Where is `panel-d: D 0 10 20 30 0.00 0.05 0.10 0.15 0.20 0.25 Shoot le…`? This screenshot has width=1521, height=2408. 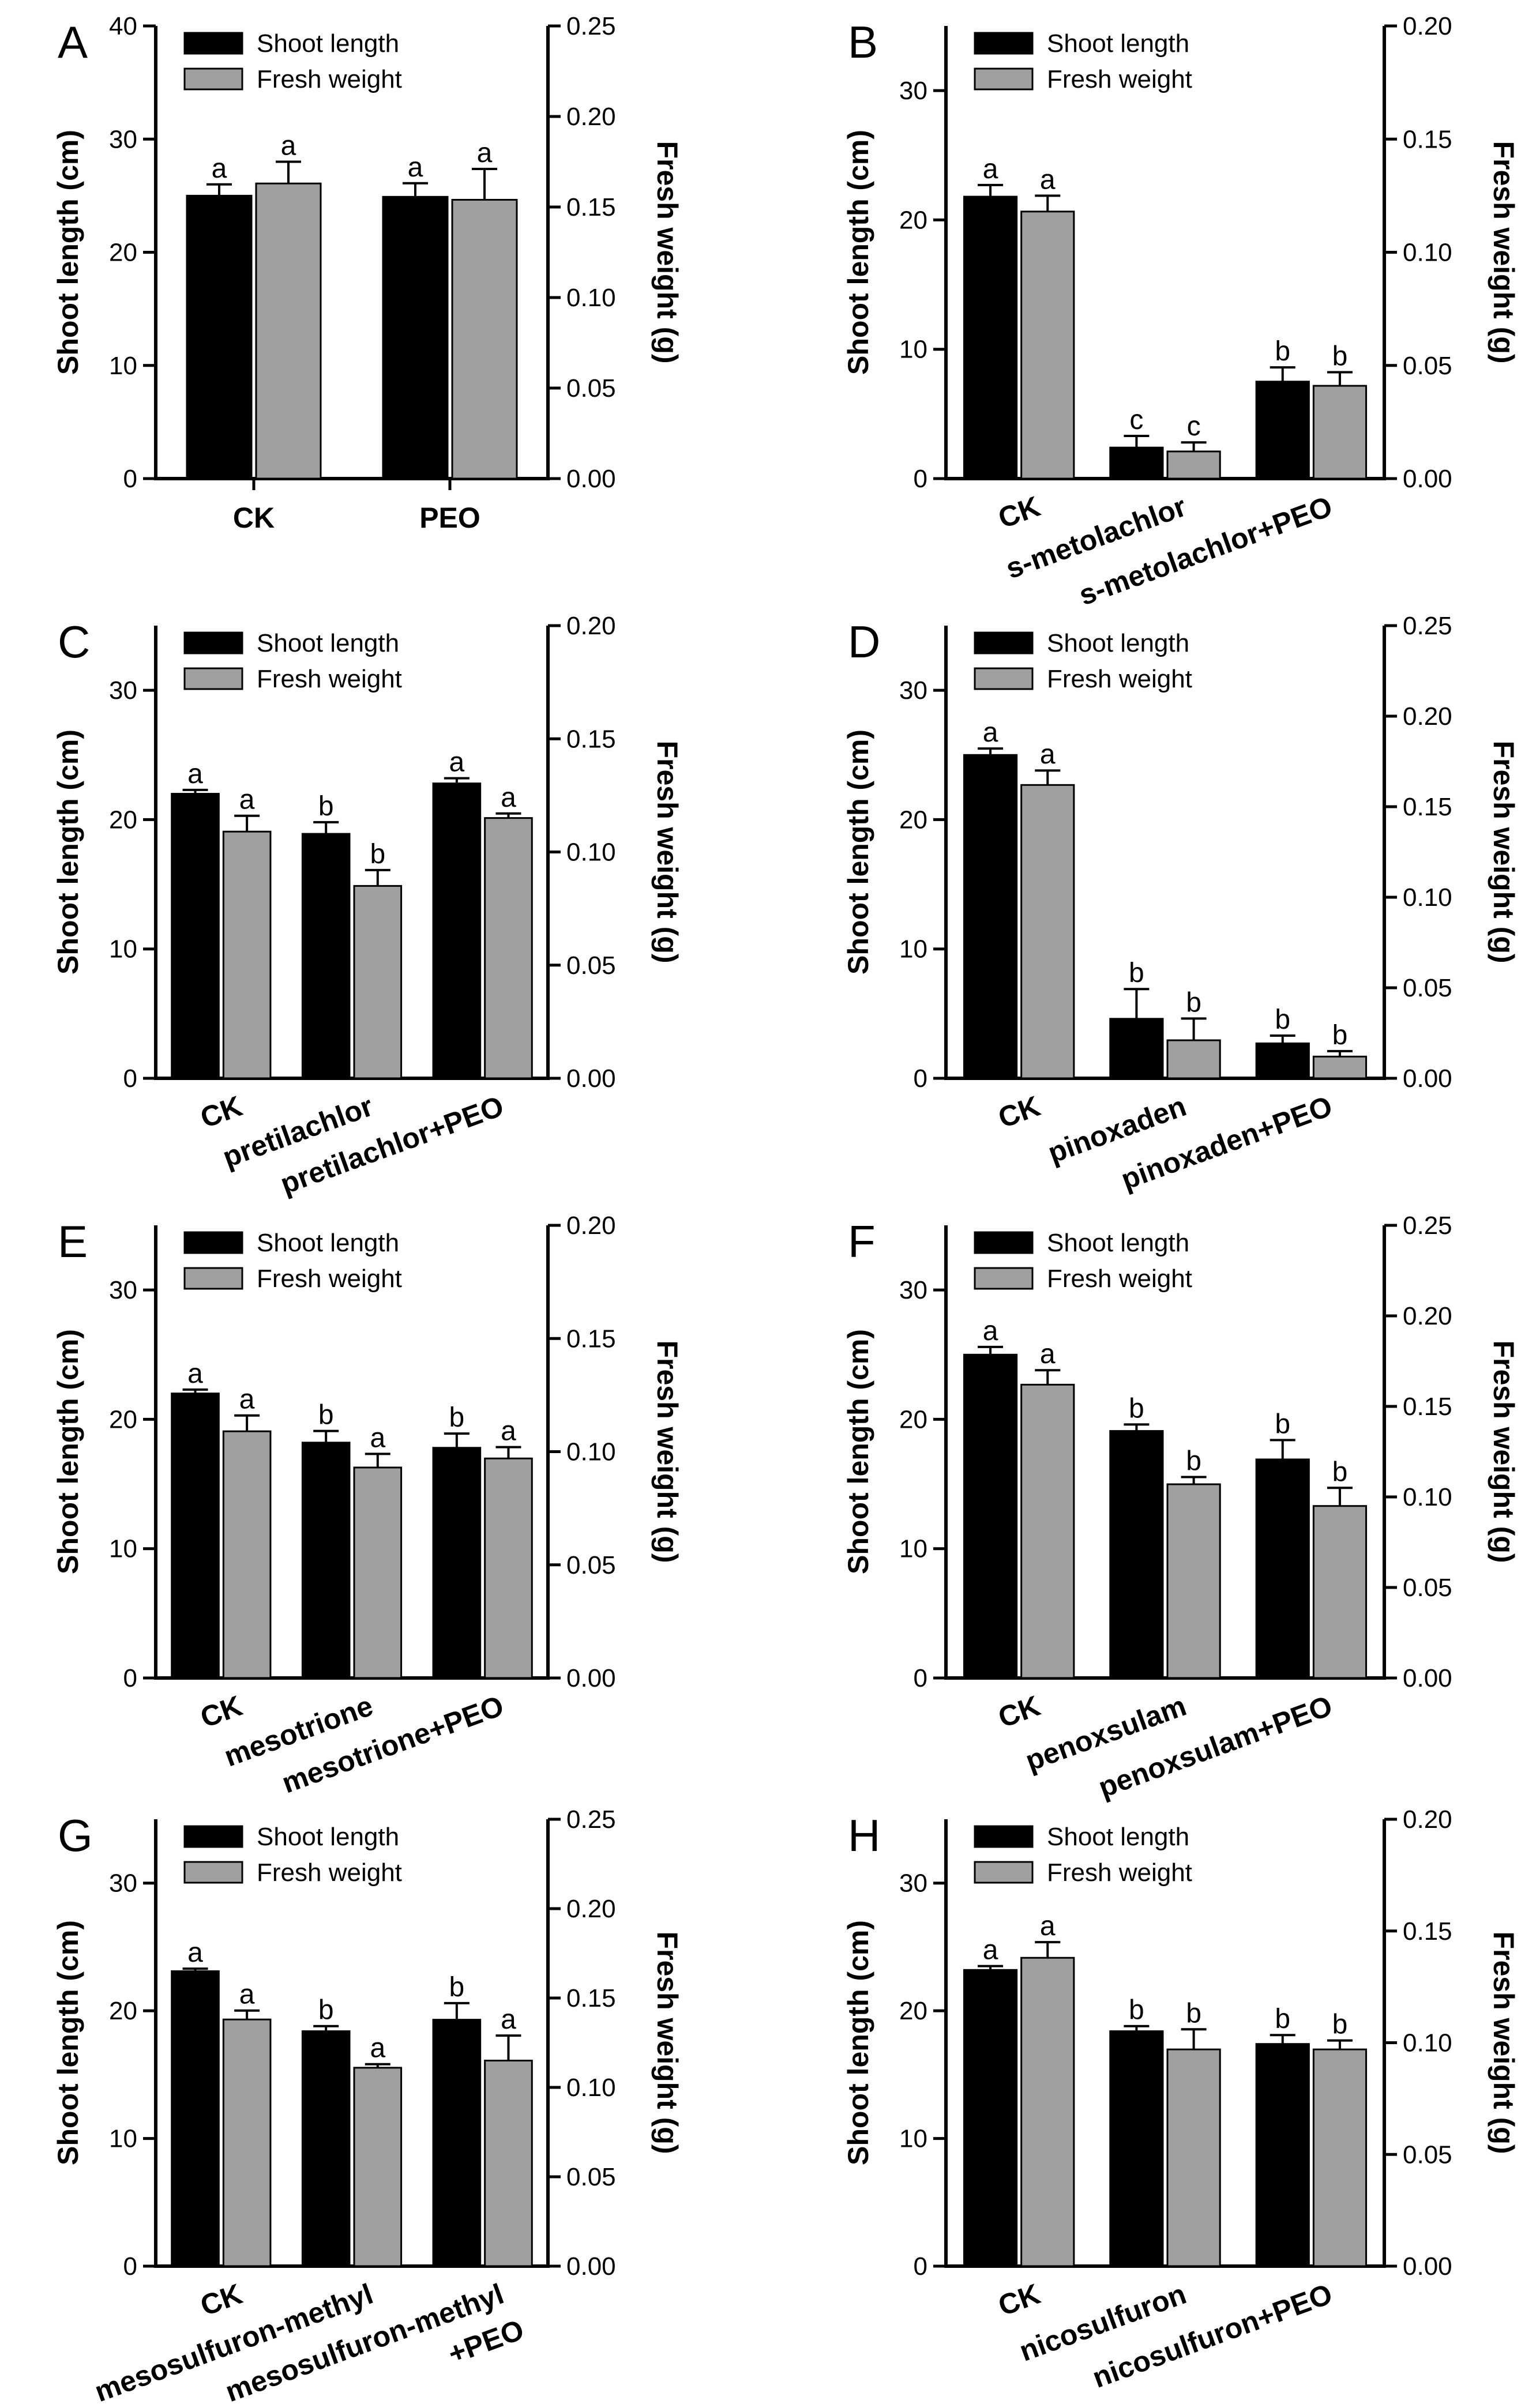
panel-d: D 0 10 20 30 0.00 0.05 0.10 0.15 0.20 0.25 Shoot le… is located at coordinates (1181, 904).